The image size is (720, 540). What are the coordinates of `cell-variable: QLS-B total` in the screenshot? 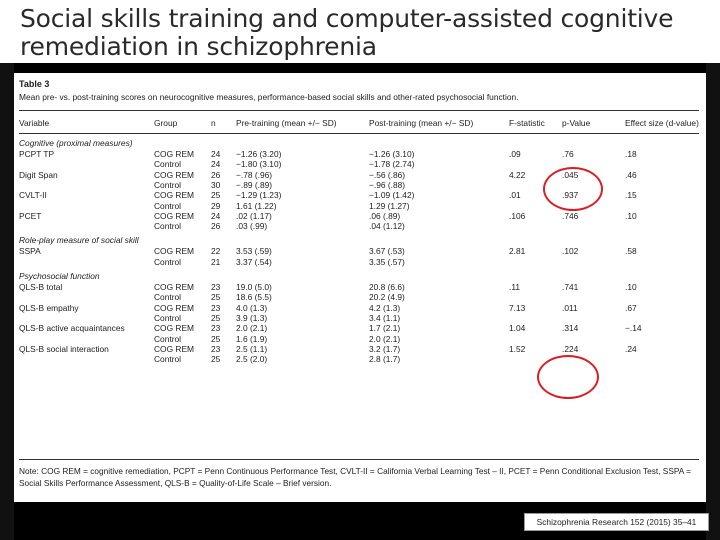 It's located at (41, 287).